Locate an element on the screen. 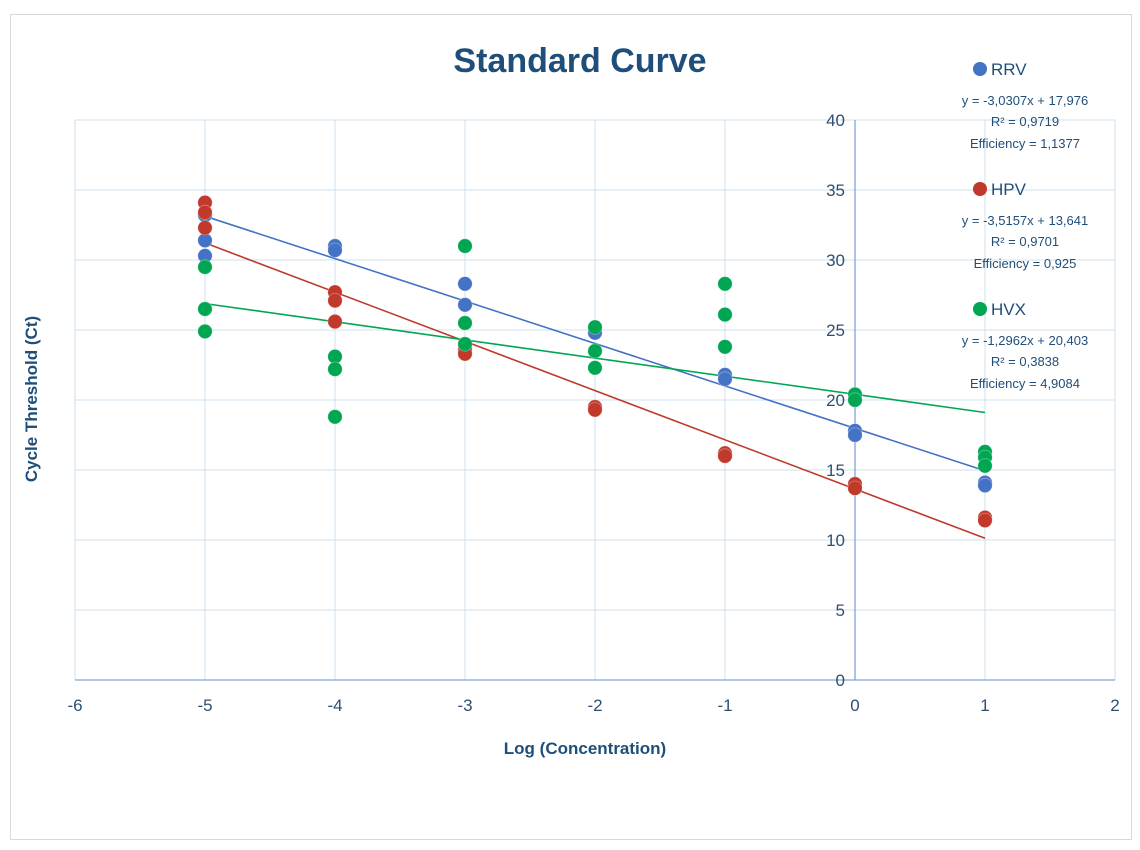  chart-title: Standard Curve is located at coordinates (579, 61).